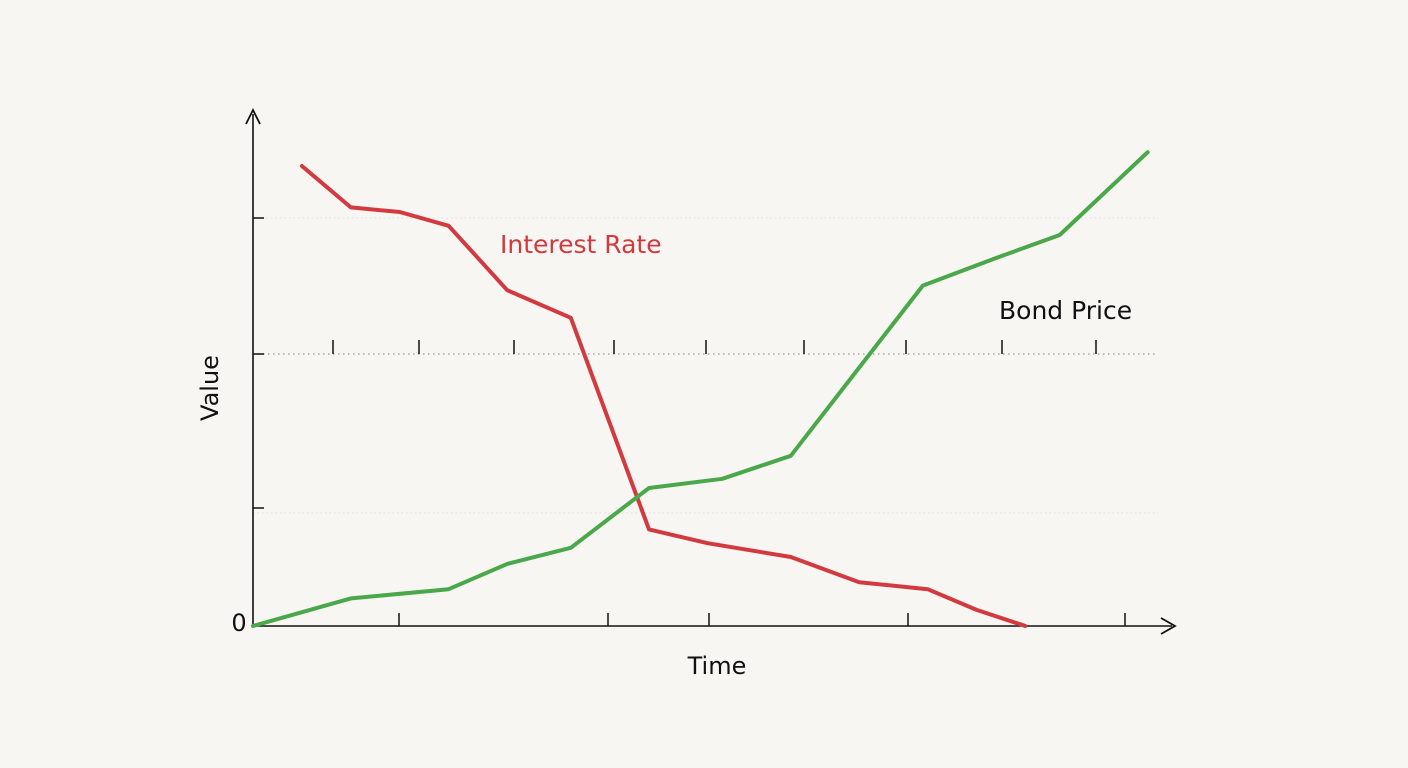  What do you see at coordinates (210, 388) in the screenshot?
I see `y-axis-title: Value` at bounding box center [210, 388].